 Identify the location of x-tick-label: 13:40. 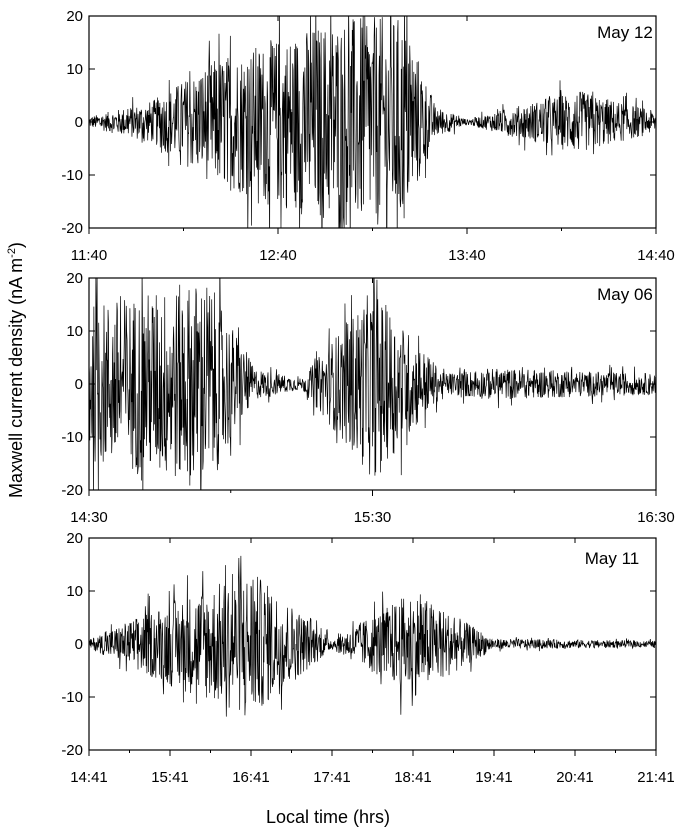
(467, 255).